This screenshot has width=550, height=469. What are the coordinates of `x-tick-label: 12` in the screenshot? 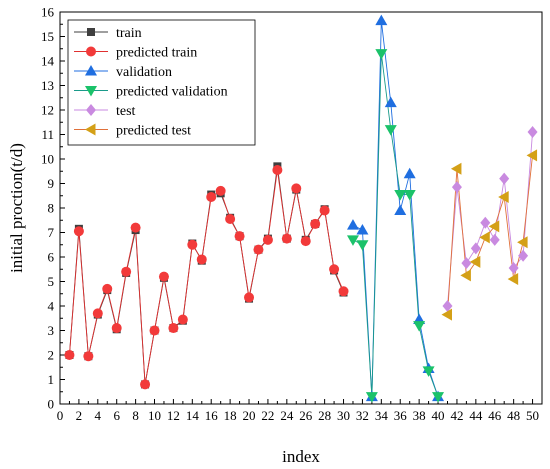 It's located at (173, 415).